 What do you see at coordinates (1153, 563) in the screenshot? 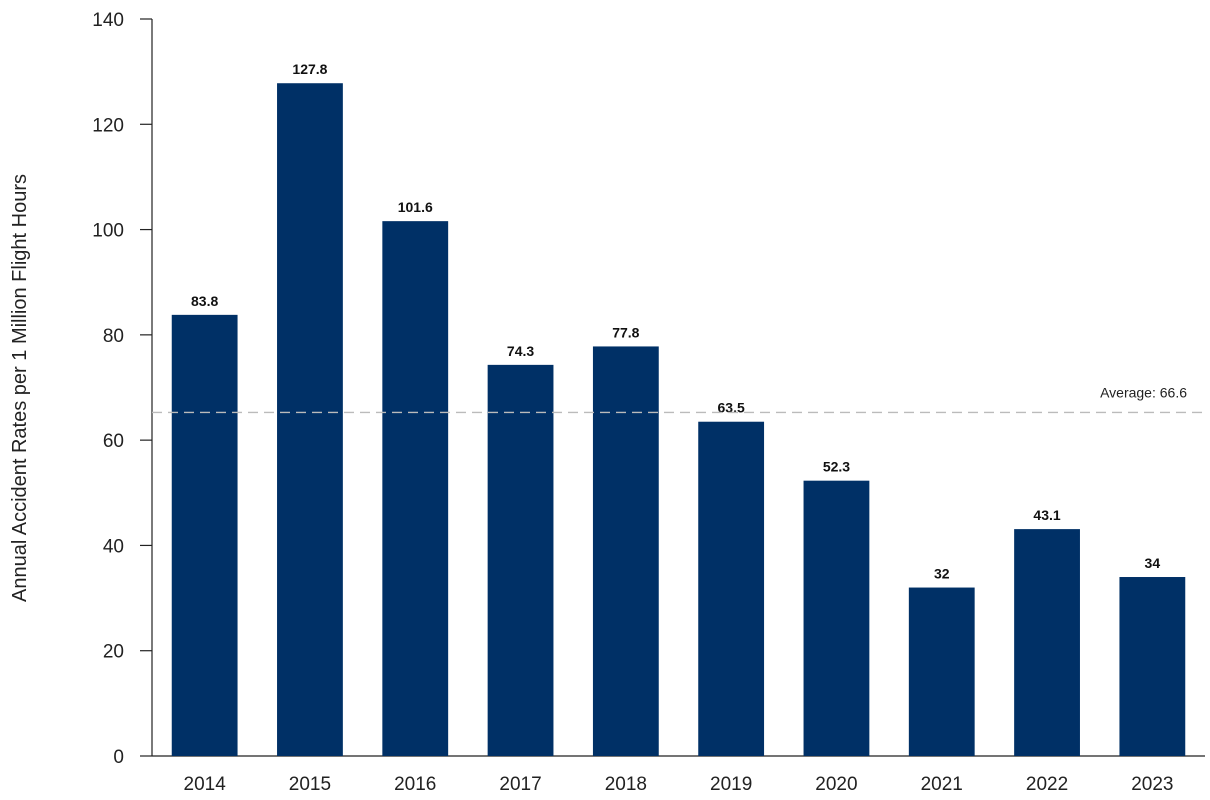
I see `data-label-2023: 34` at bounding box center [1153, 563].